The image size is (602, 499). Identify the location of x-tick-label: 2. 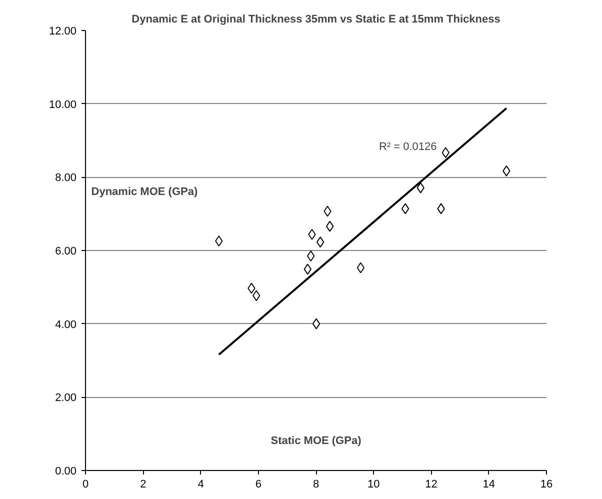
(143, 484).